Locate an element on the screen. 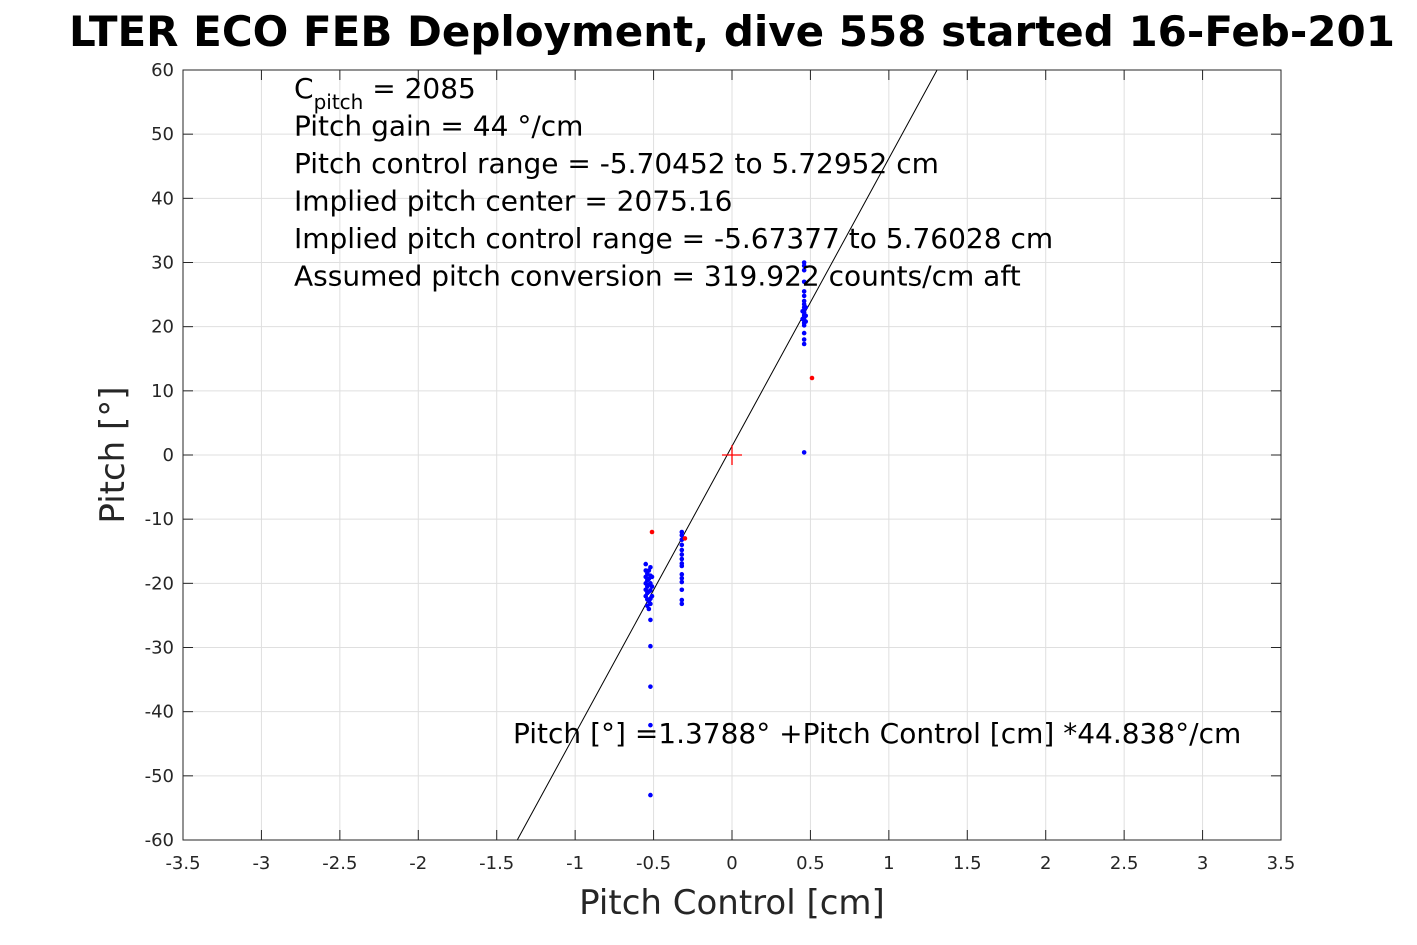 The image size is (1417, 945). x-tick-label: -2.5 is located at coordinates (339, 863).